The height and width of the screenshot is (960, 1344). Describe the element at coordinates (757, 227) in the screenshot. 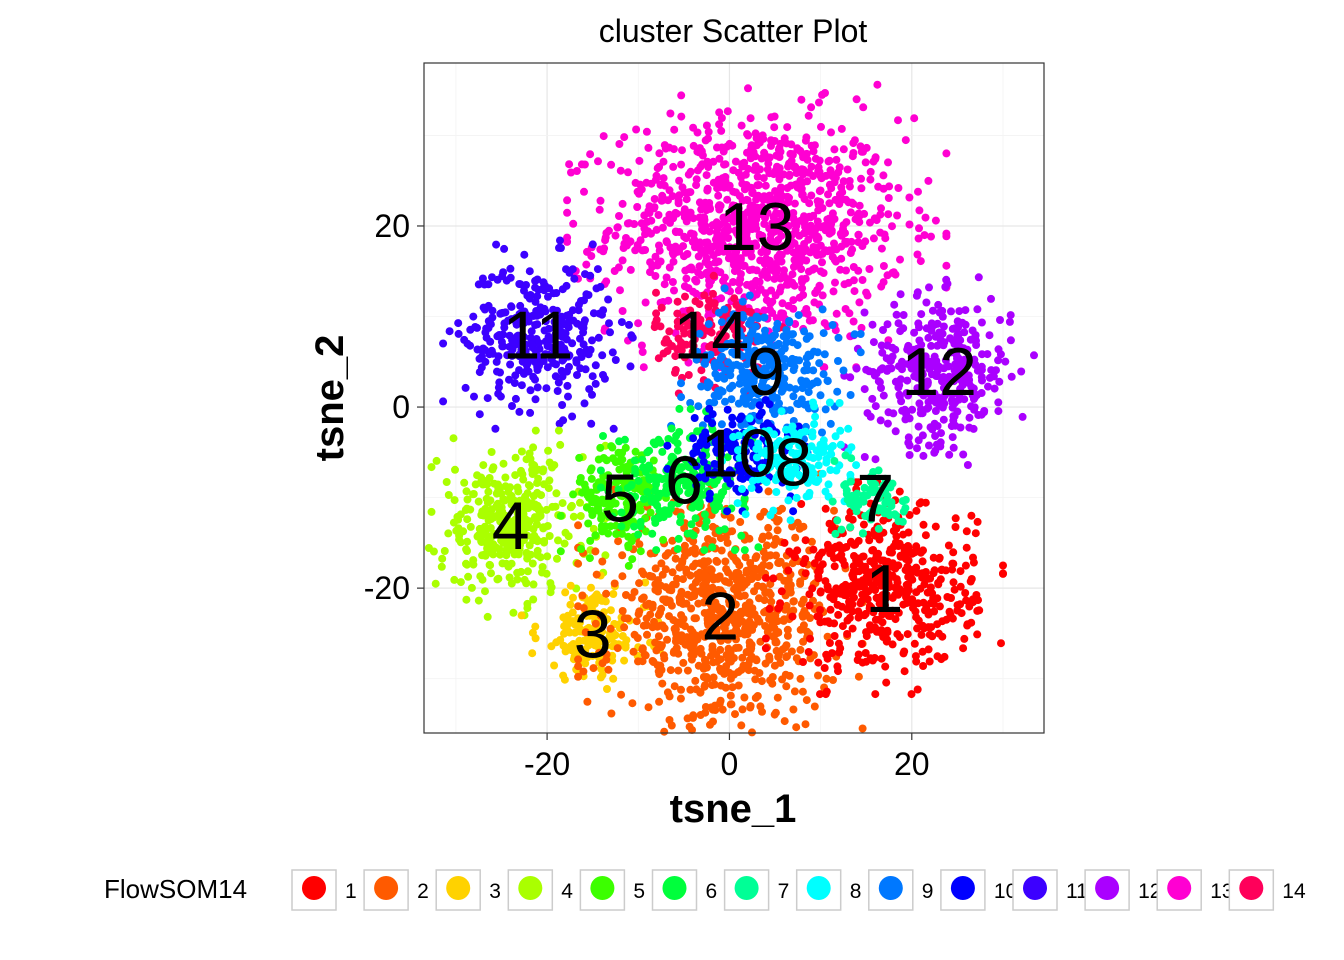

I see `cluster-label-13: 13` at that location.